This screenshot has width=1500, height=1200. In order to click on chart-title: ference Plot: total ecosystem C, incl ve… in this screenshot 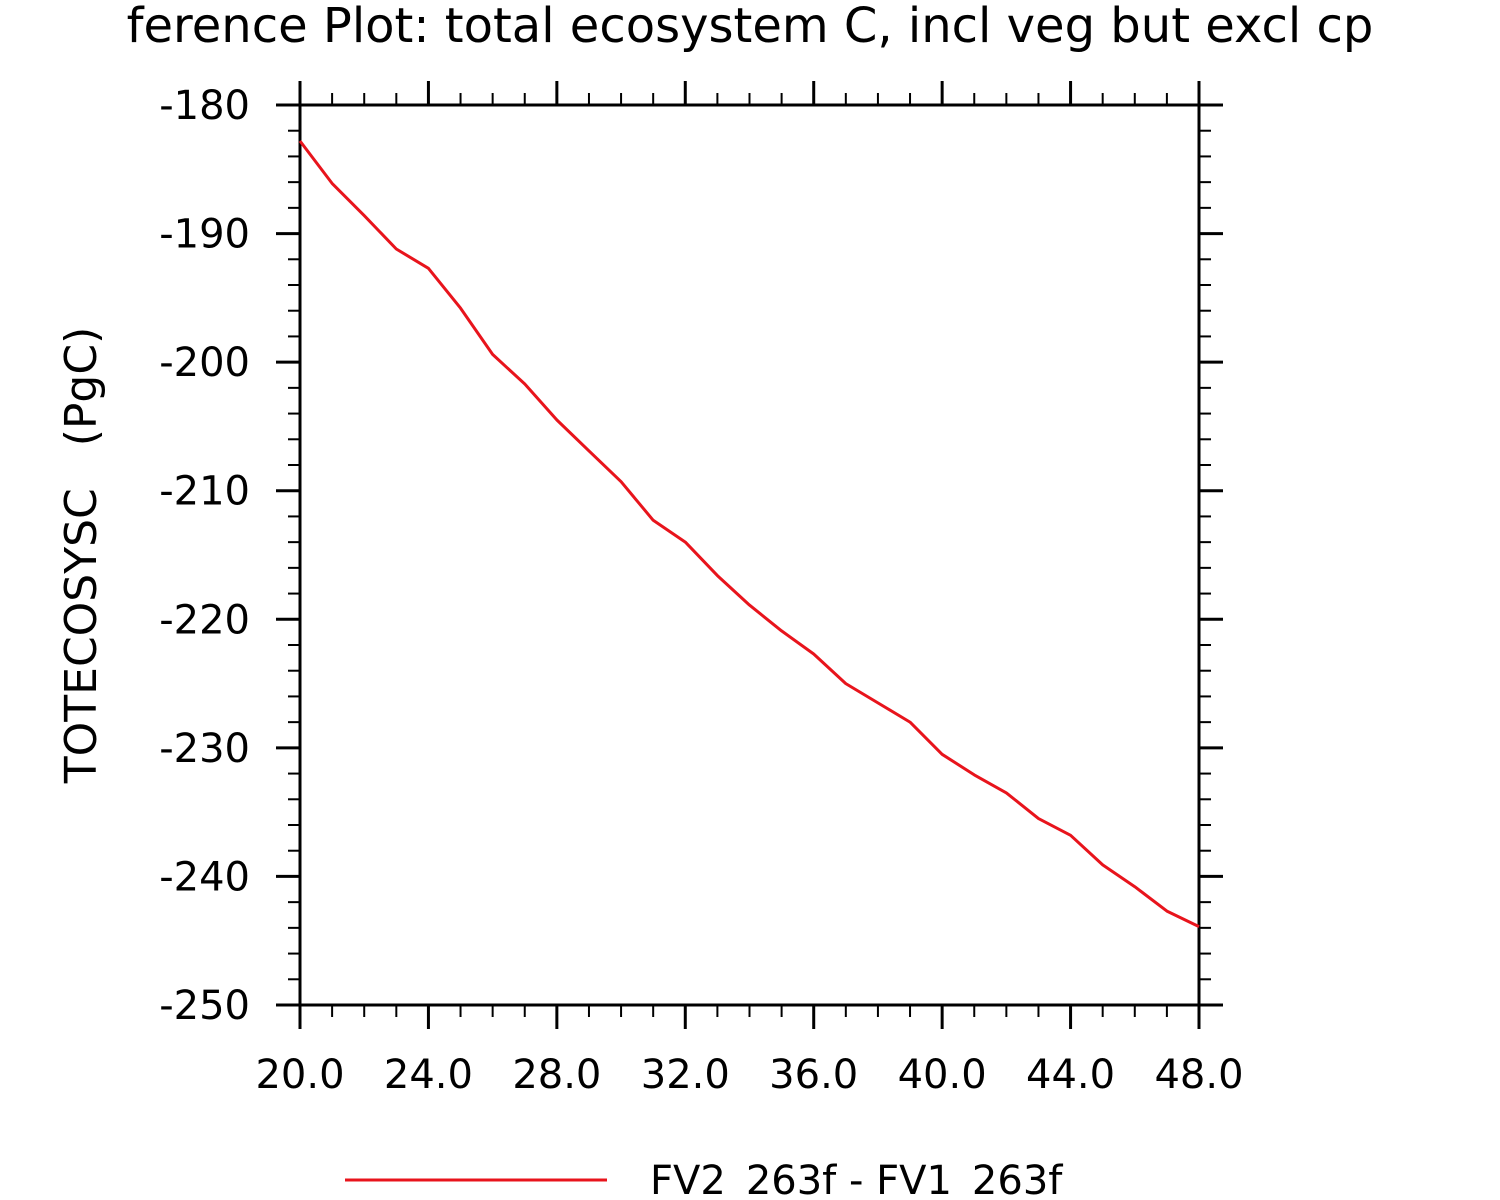, I will do `click(750, 27)`.